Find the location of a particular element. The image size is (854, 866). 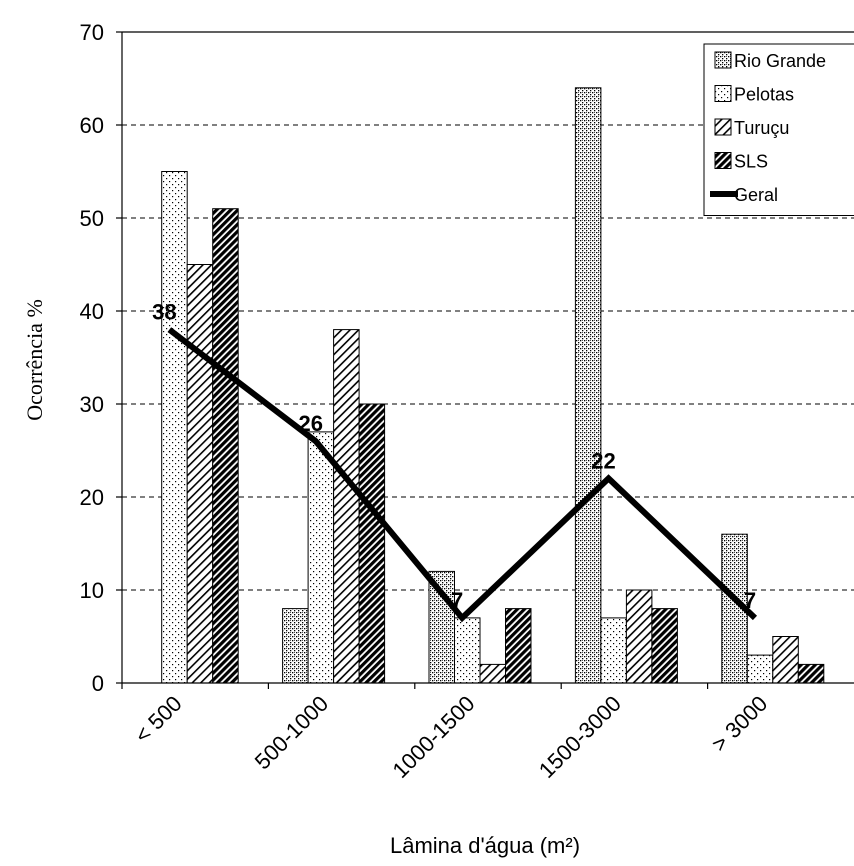

geral-data-label: 38 is located at coordinates (164, 312).